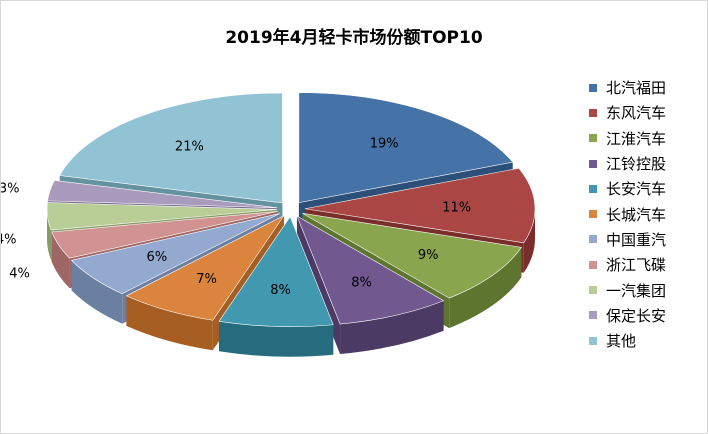 The width and height of the screenshot is (708, 434). What do you see at coordinates (636, 138) in the screenshot?
I see `legend-label: 江淮汽车` at bounding box center [636, 138].